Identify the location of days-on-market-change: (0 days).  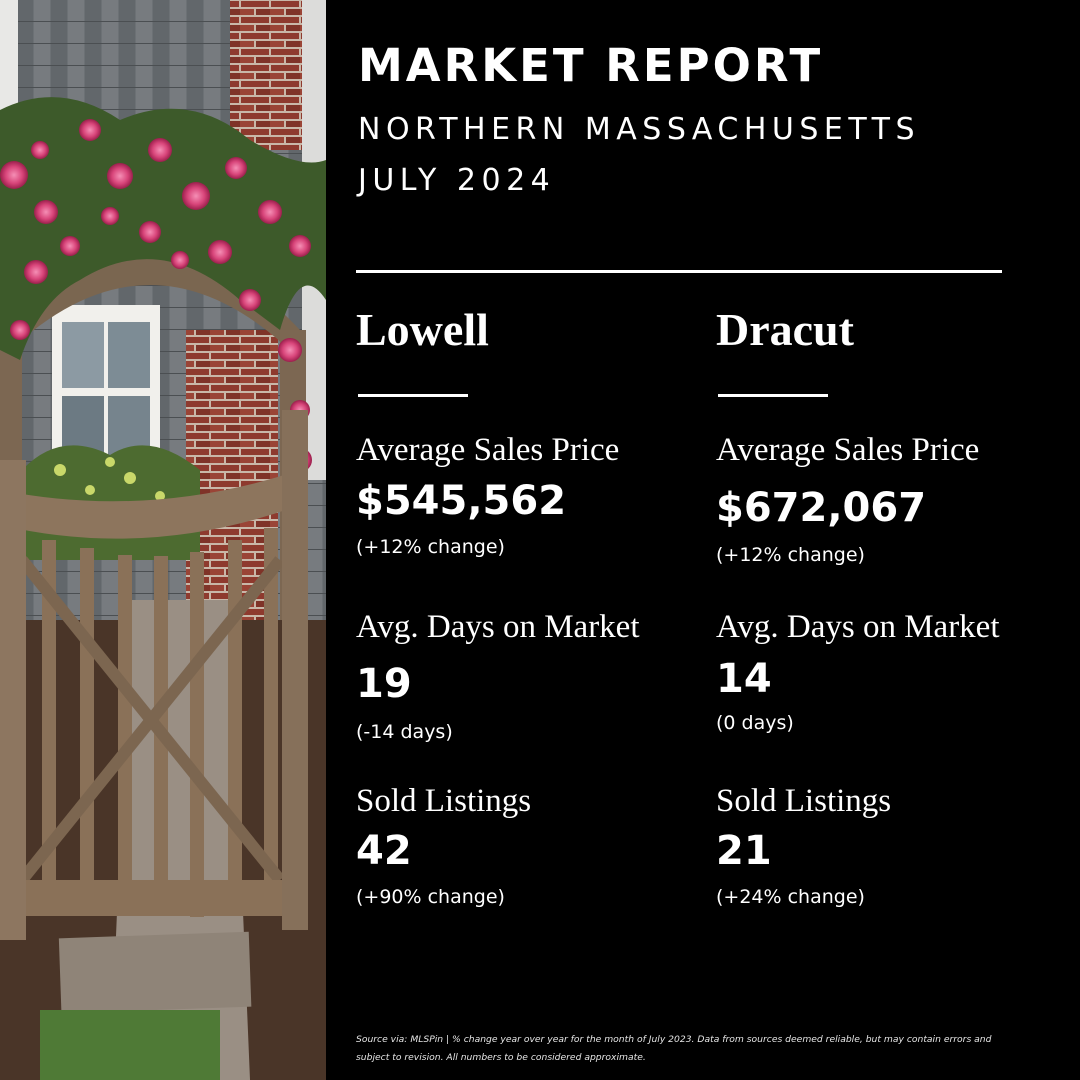
(755, 723).